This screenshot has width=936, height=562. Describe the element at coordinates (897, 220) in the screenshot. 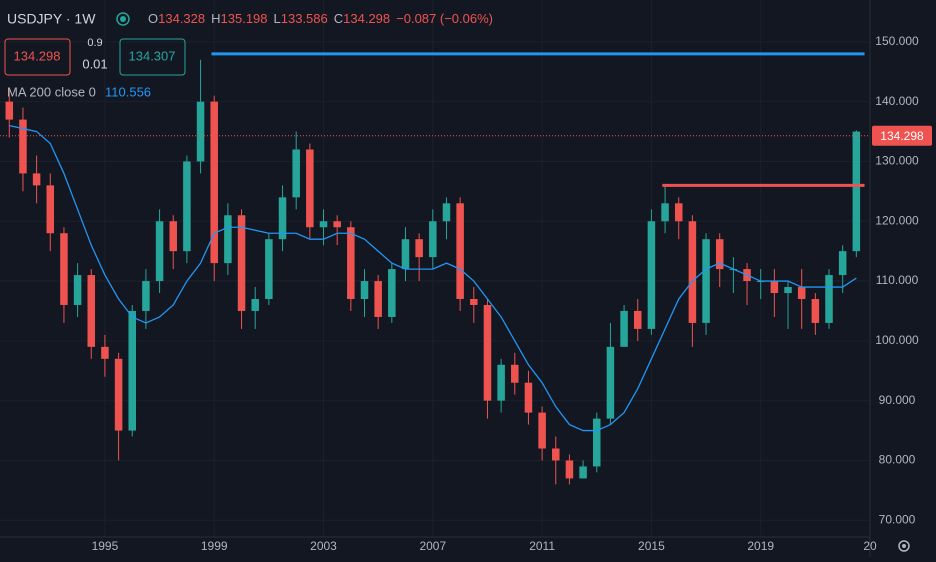

I see `y-tick-label: 120.000` at that location.